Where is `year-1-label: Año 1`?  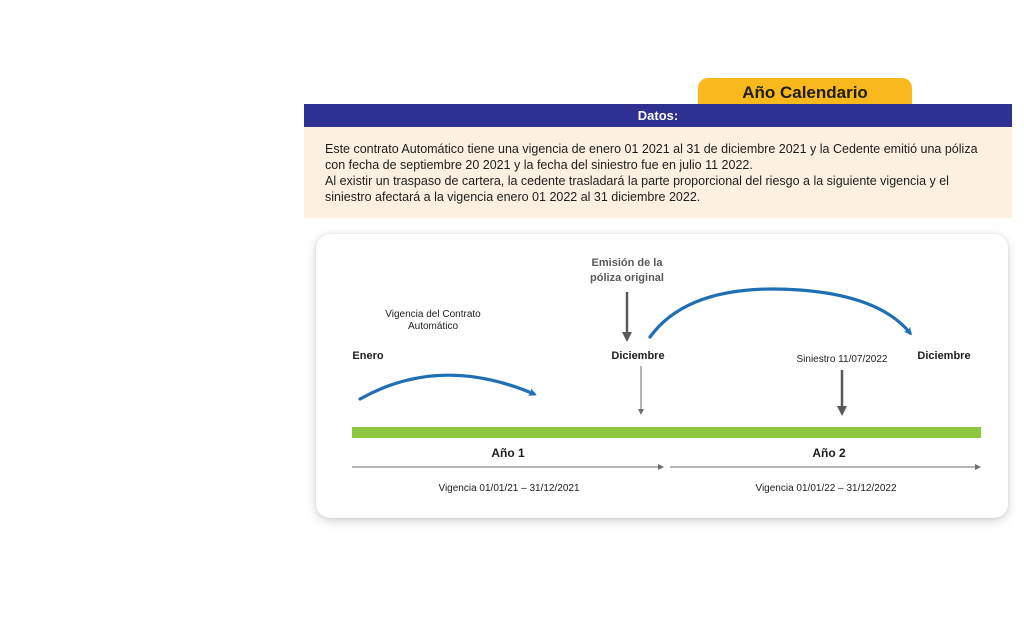 year-1-label: Año 1 is located at coordinates (508, 453).